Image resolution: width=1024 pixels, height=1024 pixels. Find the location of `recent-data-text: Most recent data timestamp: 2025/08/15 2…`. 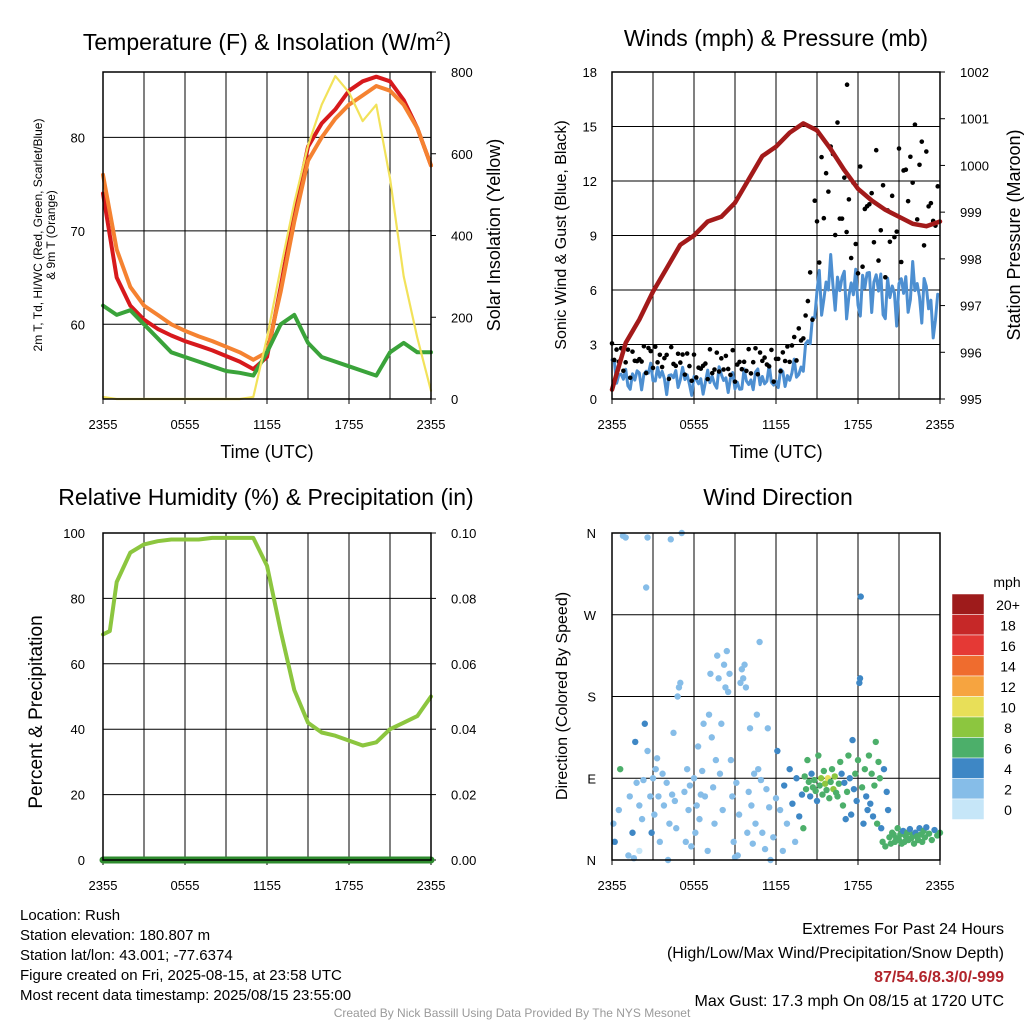

recent-data-text: Most recent data timestamp: 2025/08/15 2… is located at coordinates (186, 995).